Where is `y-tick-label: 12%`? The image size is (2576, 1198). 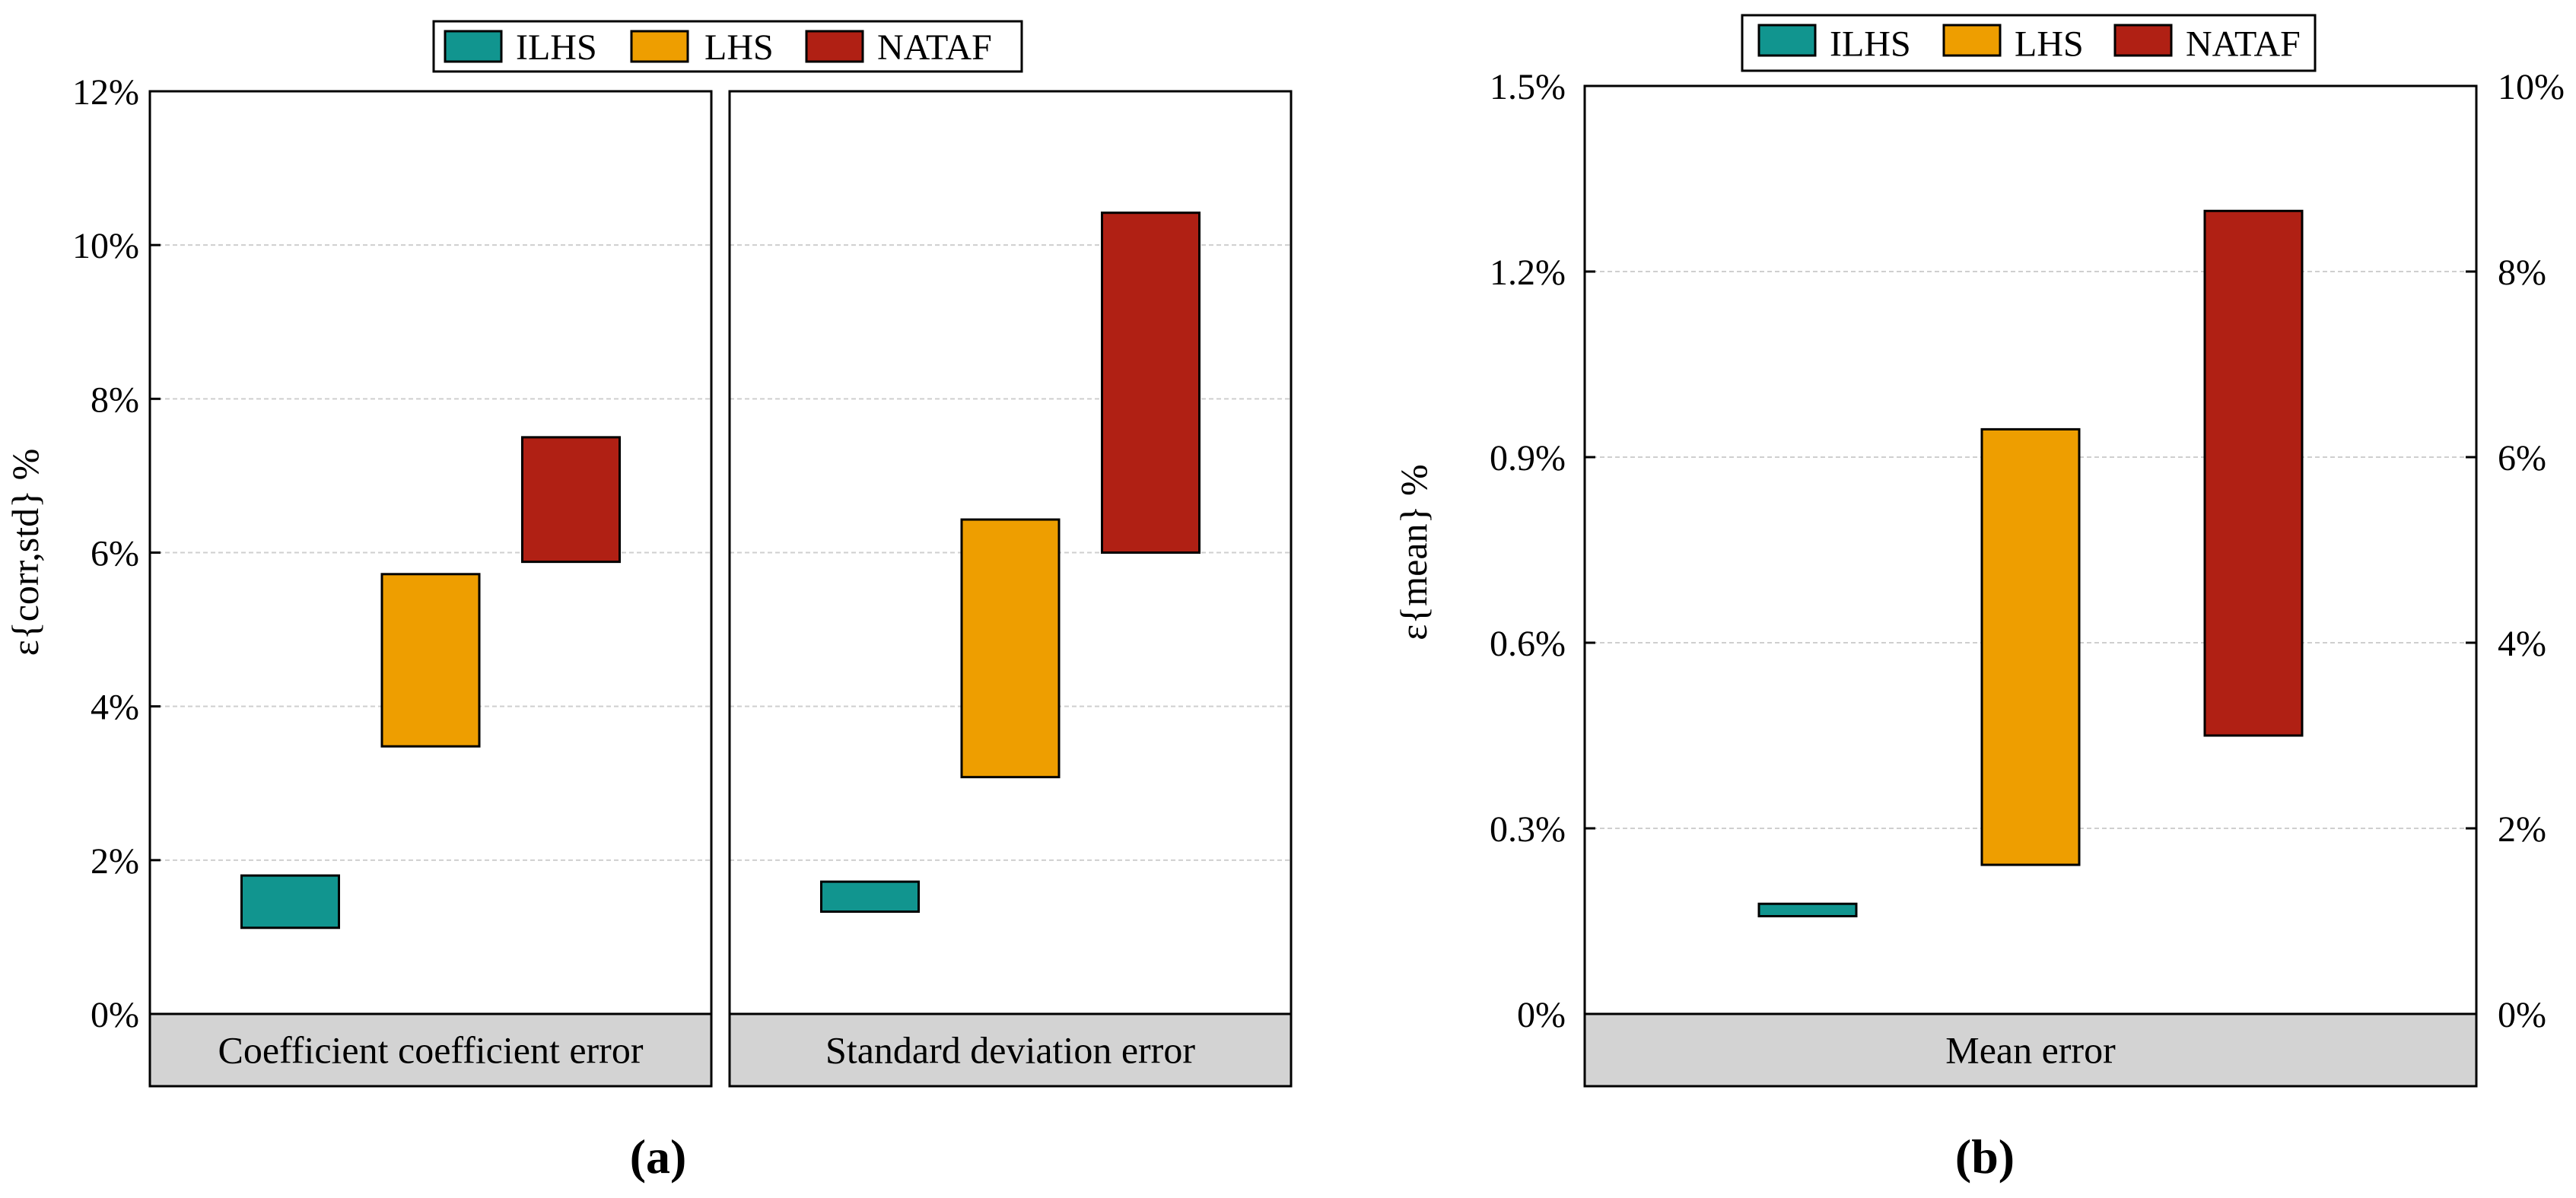
y-tick-label: 12% is located at coordinates (105, 92).